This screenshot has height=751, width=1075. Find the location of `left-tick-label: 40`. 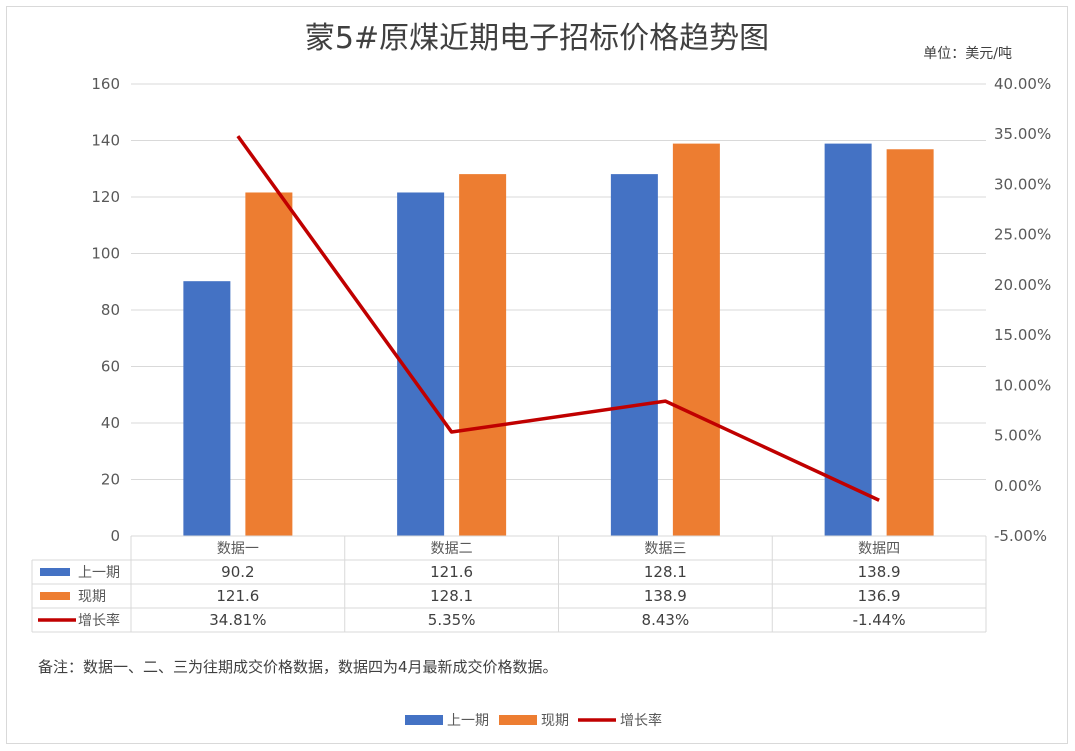

left-tick-label: 40 is located at coordinates (110, 423).